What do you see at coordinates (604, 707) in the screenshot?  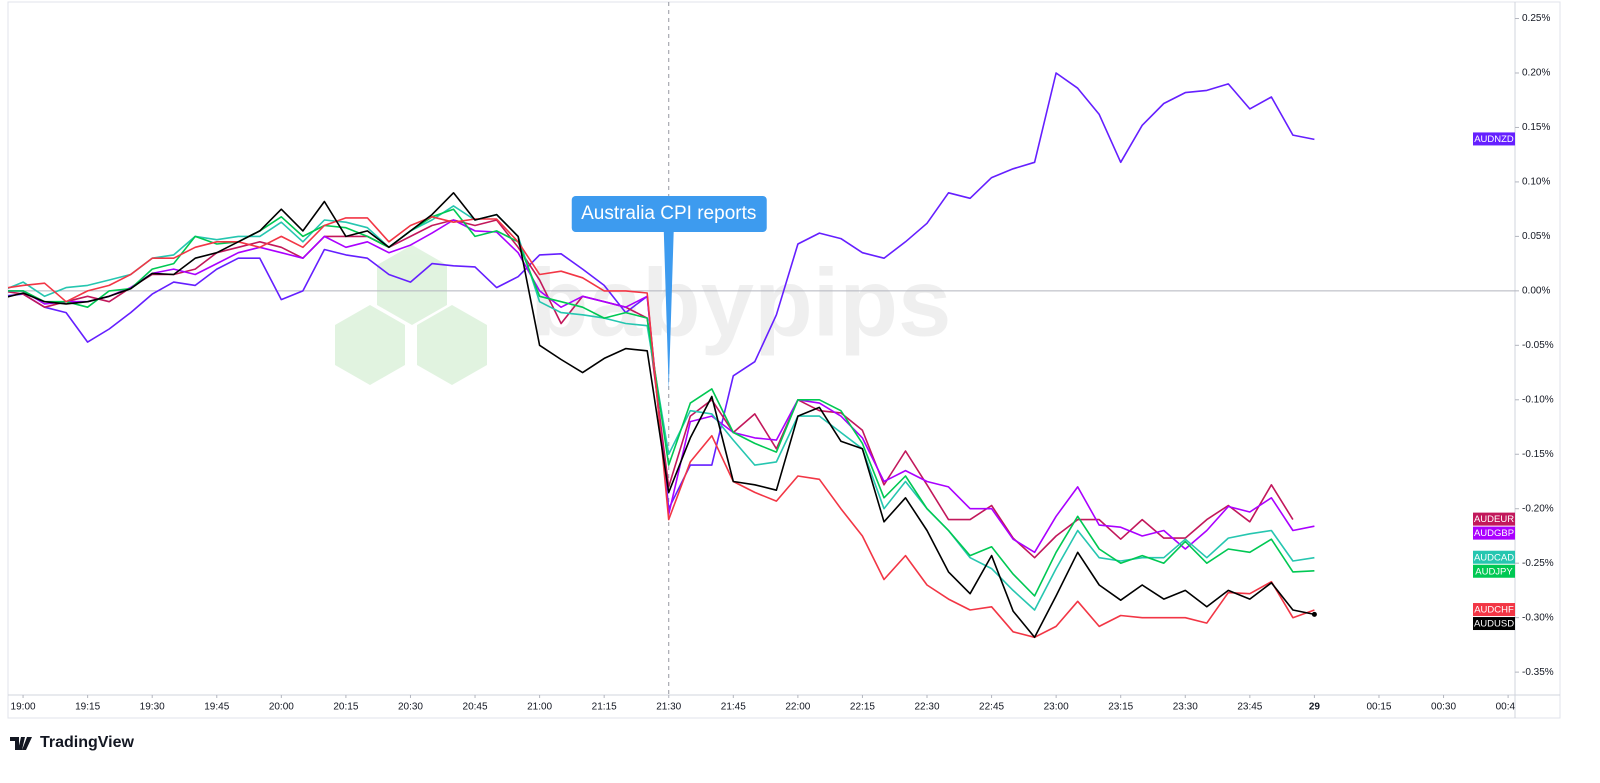 I see `x-tick-label: 21:15` at bounding box center [604, 707].